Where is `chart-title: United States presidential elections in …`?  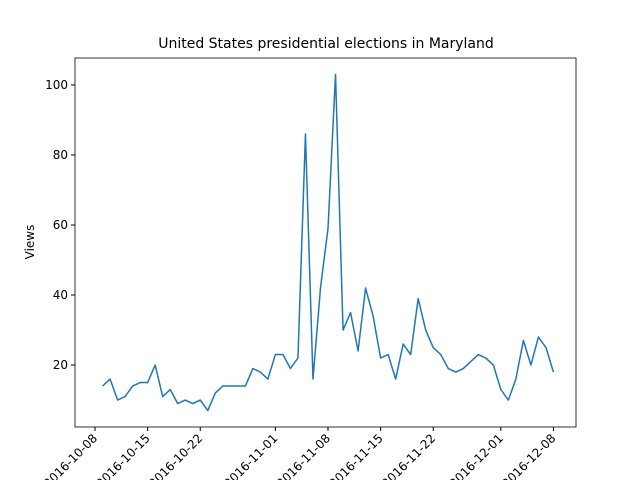 chart-title: United States presidential elections in … is located at coordinates (326, 44).